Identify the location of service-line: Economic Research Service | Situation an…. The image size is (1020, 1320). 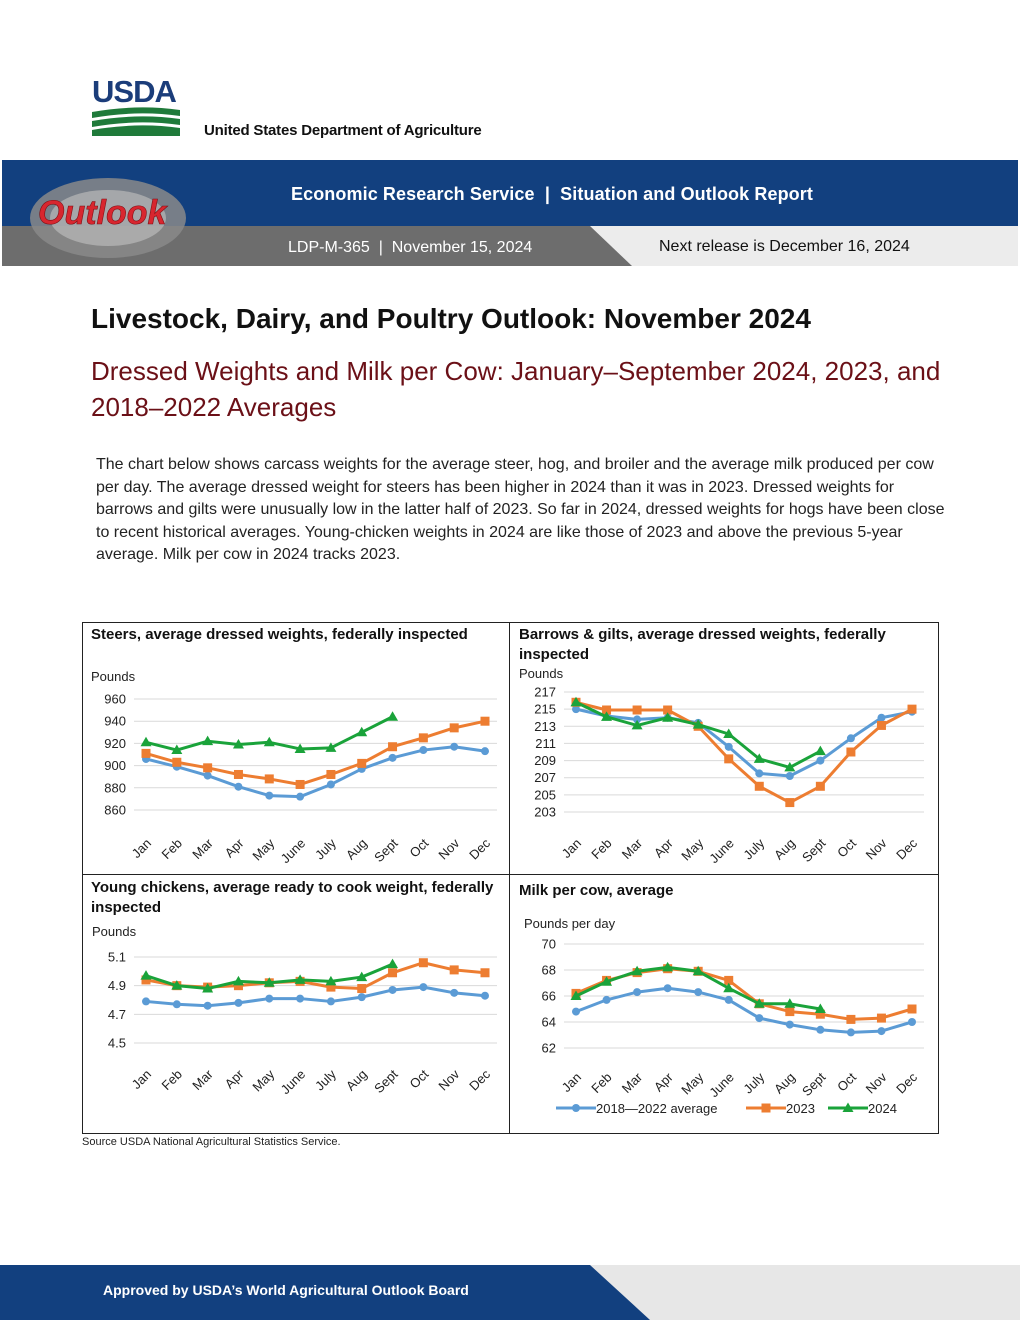
(552, 194).